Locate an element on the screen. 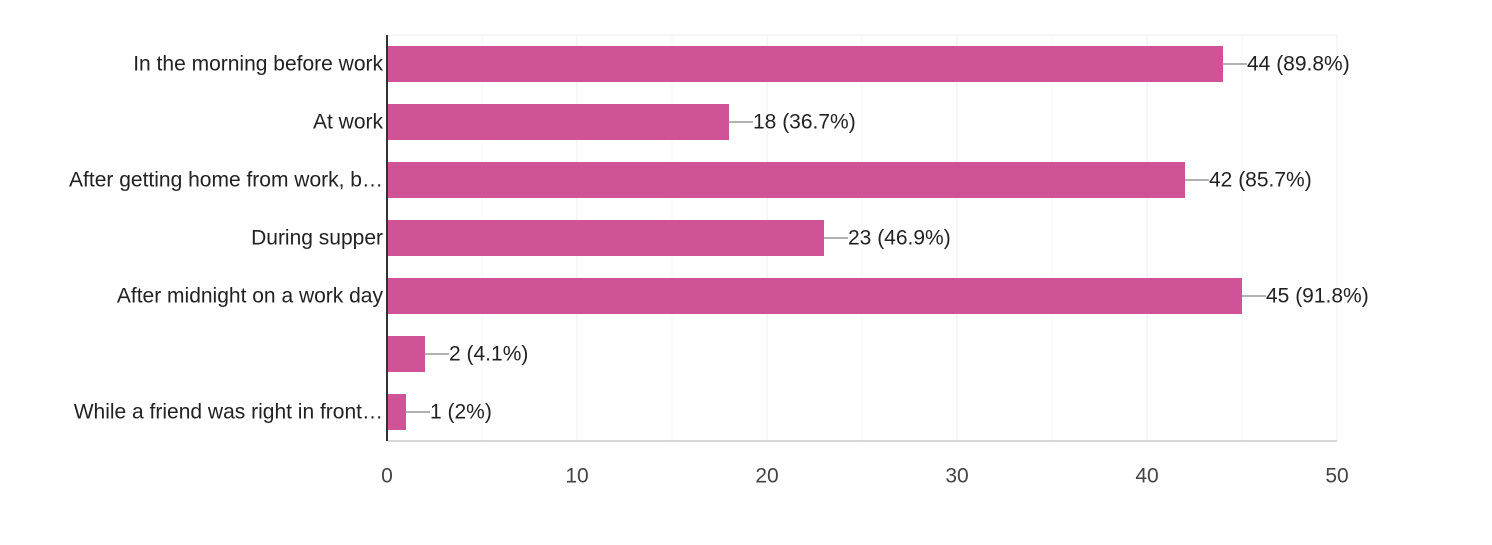 The width and height of the screenshot is (1492, 545). value-label-3: 23 (46.9%) is located at coordinates (899, 238).